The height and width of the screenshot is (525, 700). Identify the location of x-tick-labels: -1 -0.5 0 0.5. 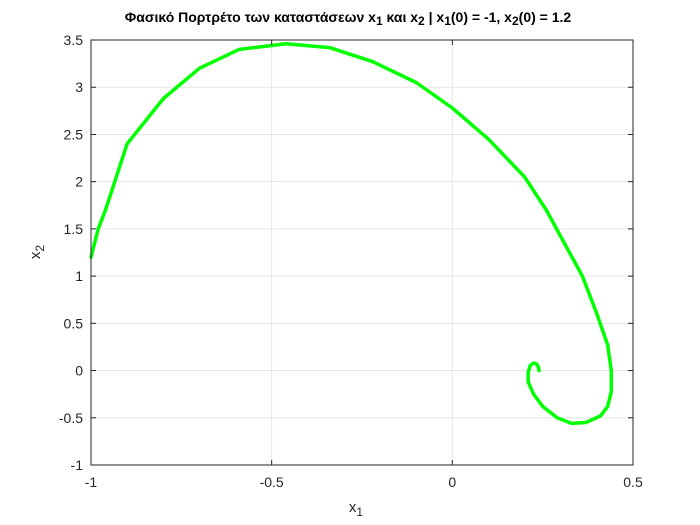
(364, 482).